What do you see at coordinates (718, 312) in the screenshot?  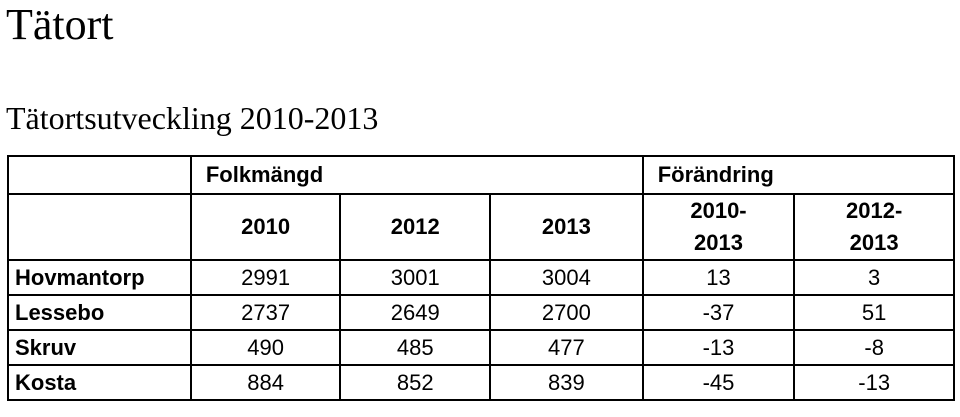 I see `table-cell: -37` at bounding box center [718, 312].